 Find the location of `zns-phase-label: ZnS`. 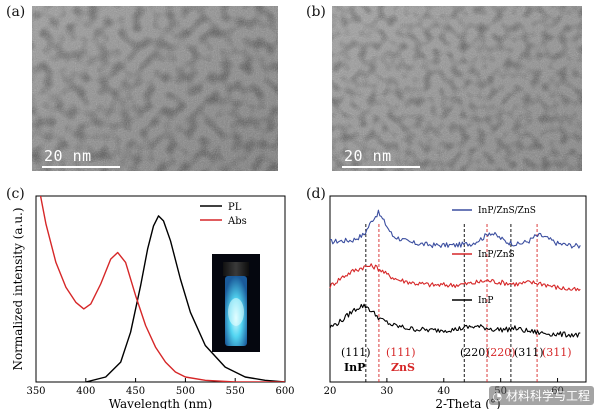

zns-phase-label: ZnS is located at coordinates (403, 367).